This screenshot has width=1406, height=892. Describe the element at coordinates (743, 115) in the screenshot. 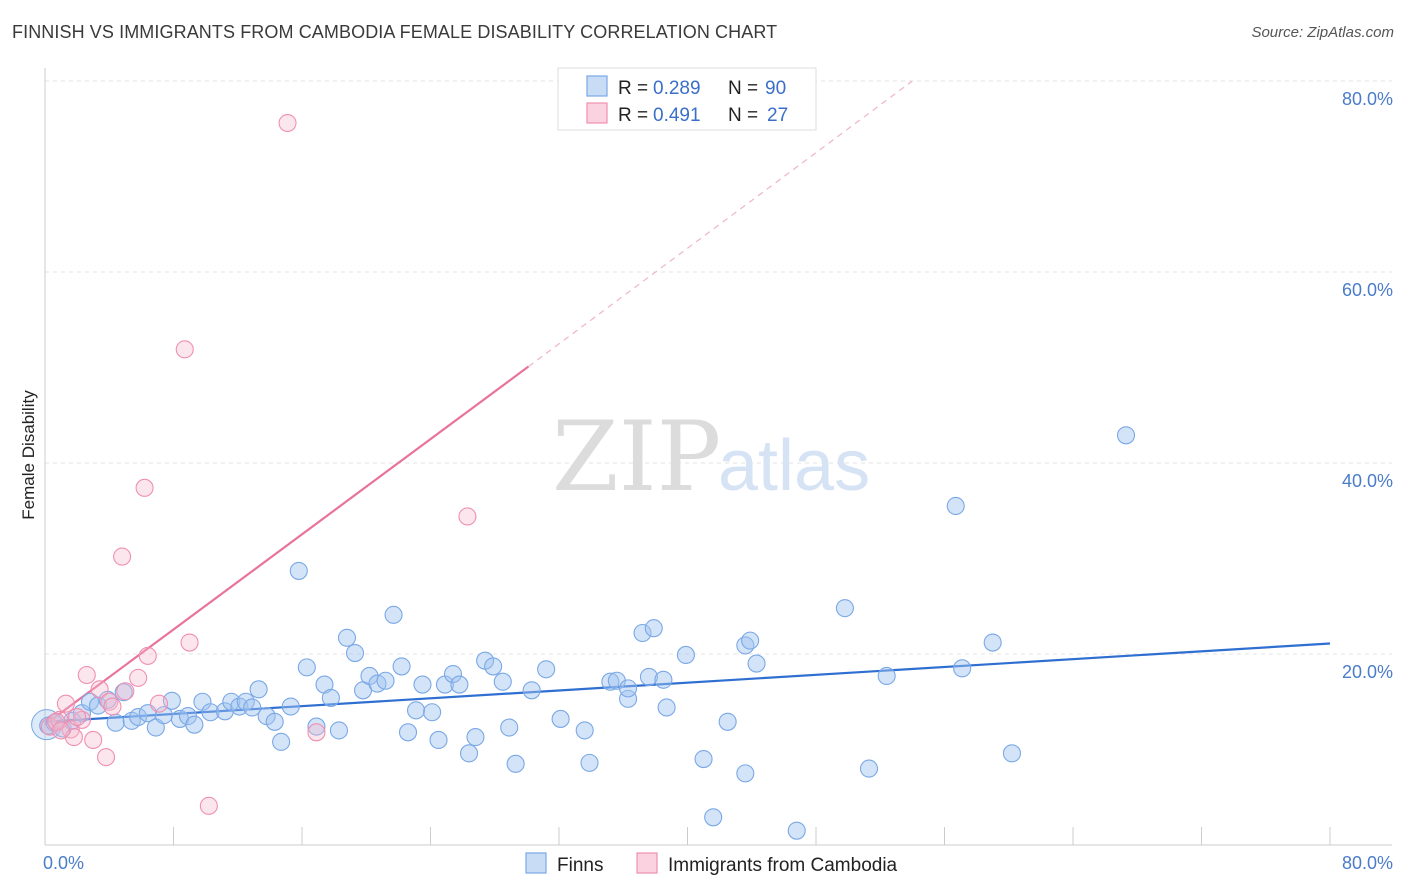

I see `legend-n-label-cambodia: N =` at that location.